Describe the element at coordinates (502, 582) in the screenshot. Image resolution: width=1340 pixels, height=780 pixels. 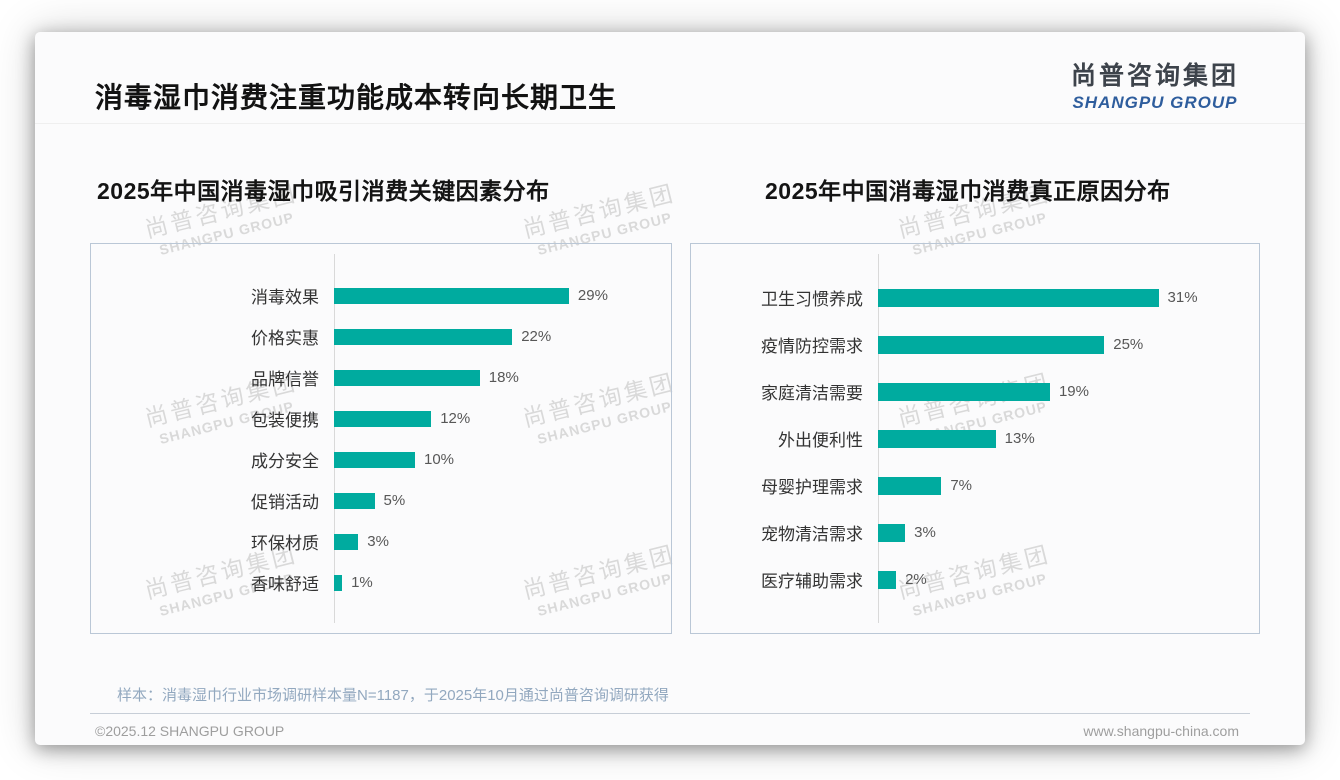
I see `bar-track: 1%` at that location.